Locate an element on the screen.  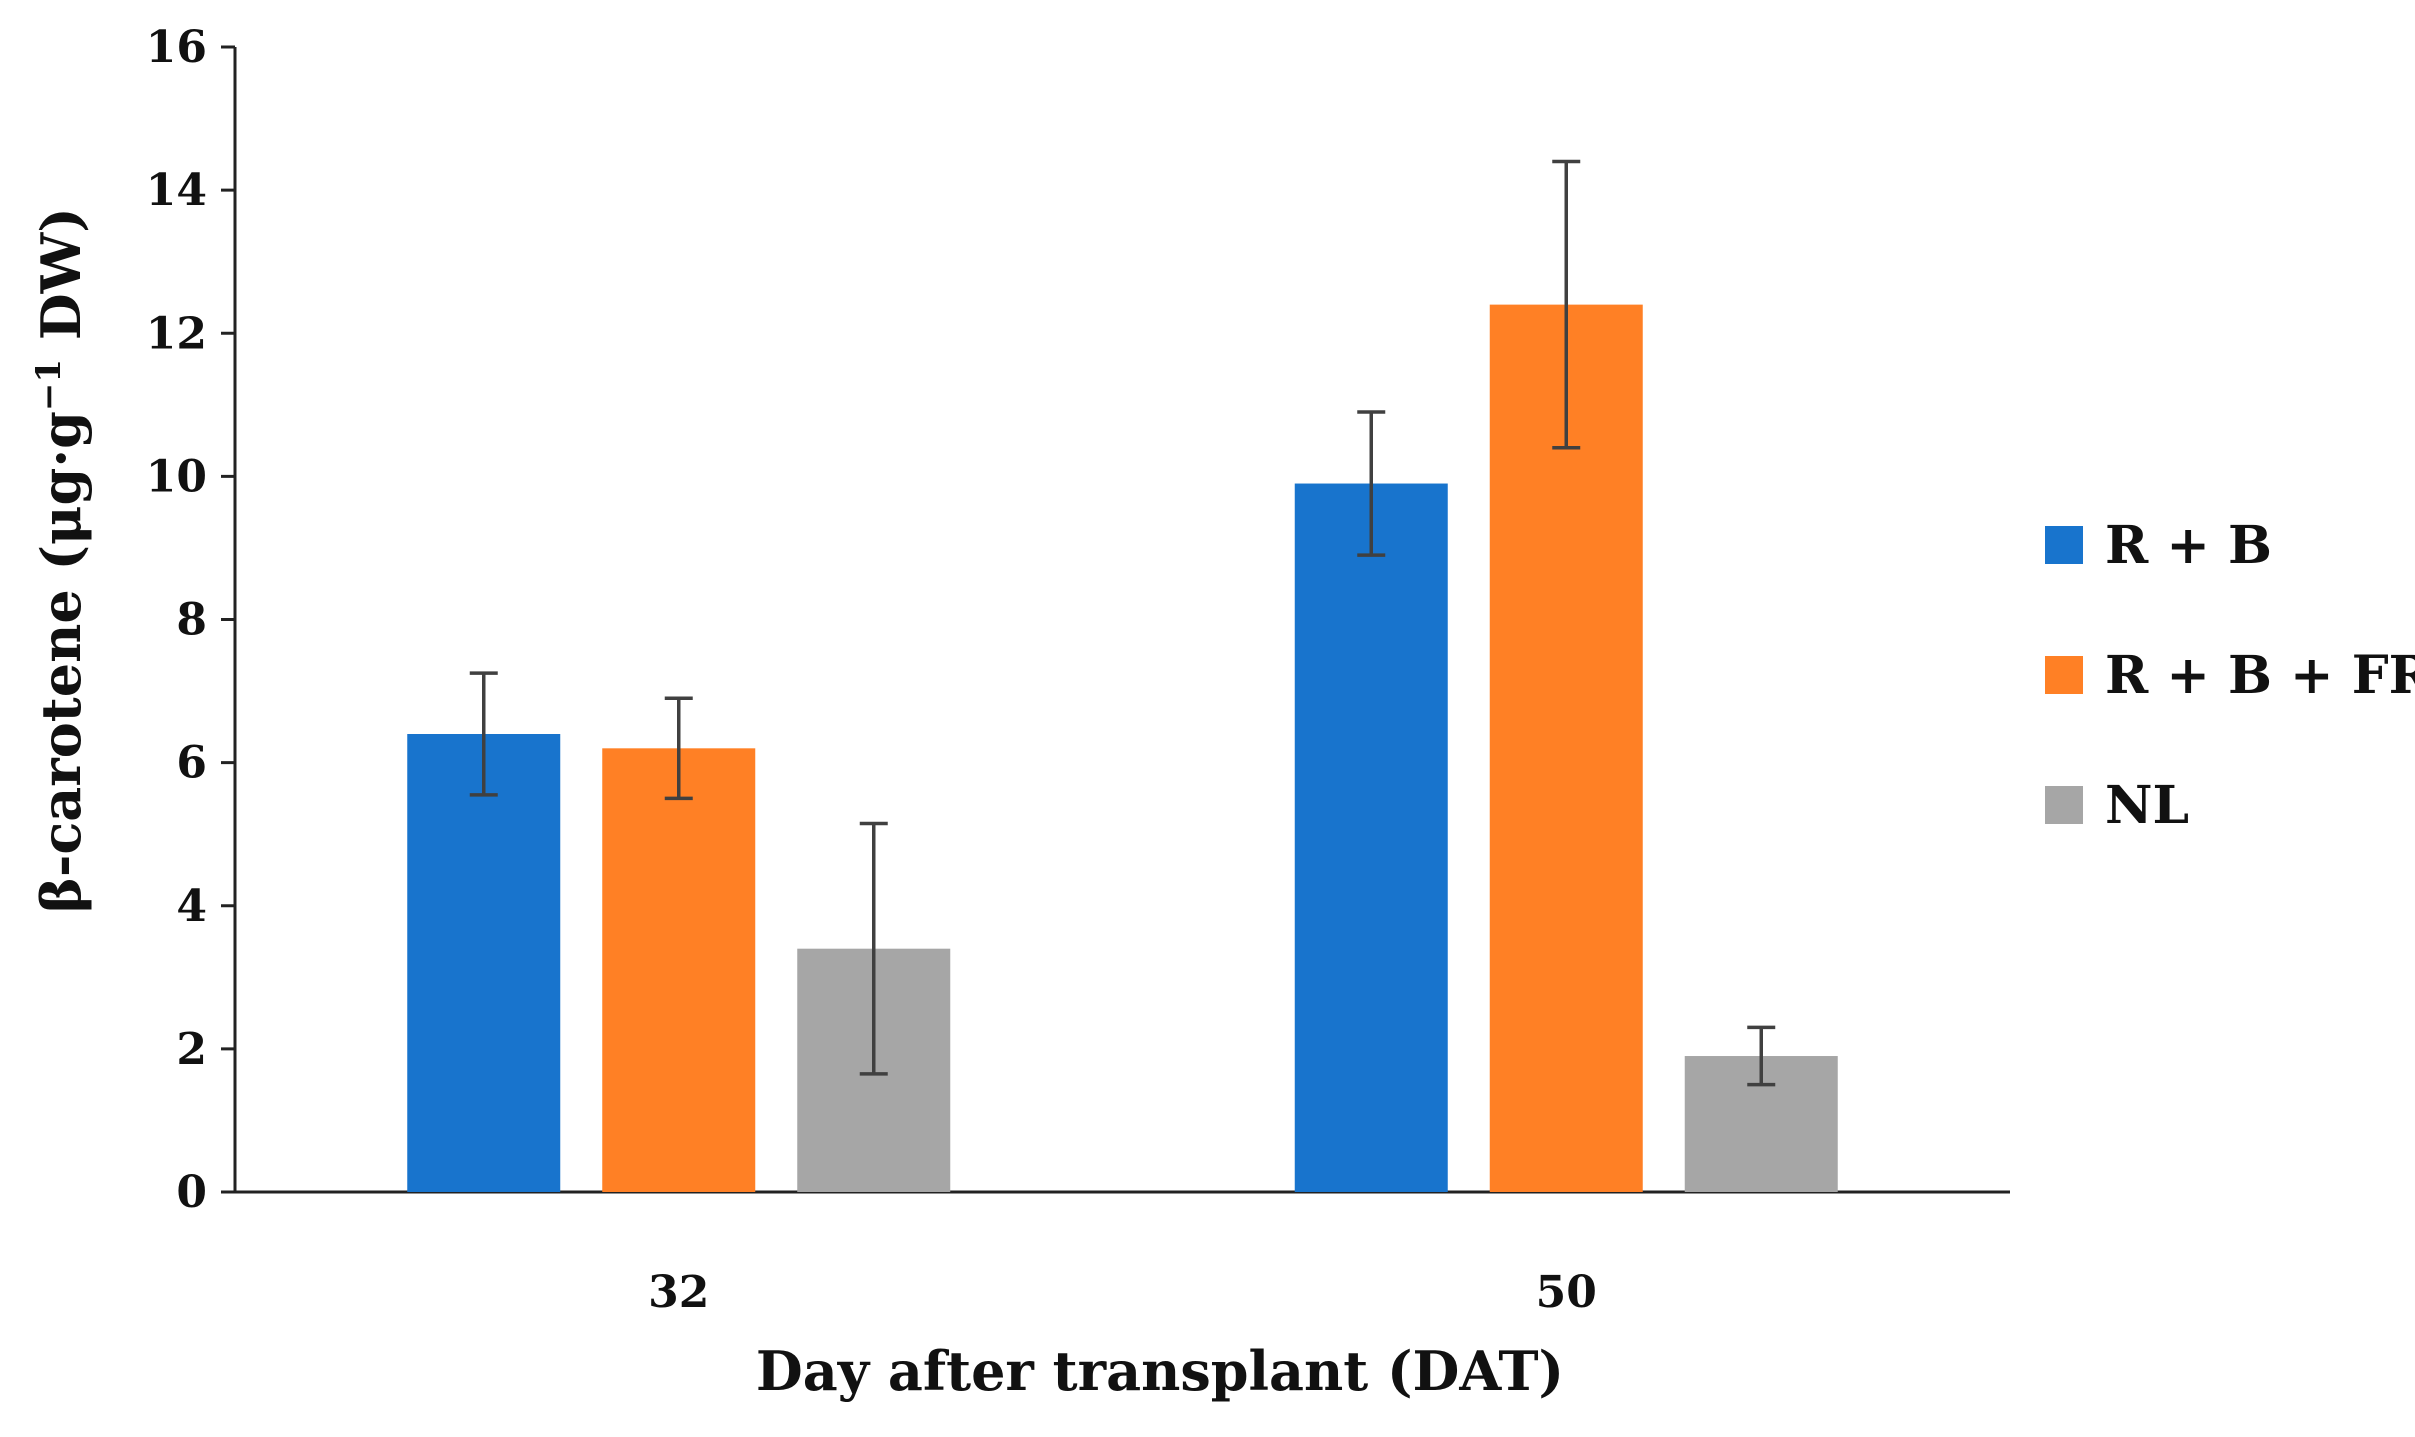
y-axis: 0 2 4 6 8 10 12 14 16 is located at coordinates (191, 620).